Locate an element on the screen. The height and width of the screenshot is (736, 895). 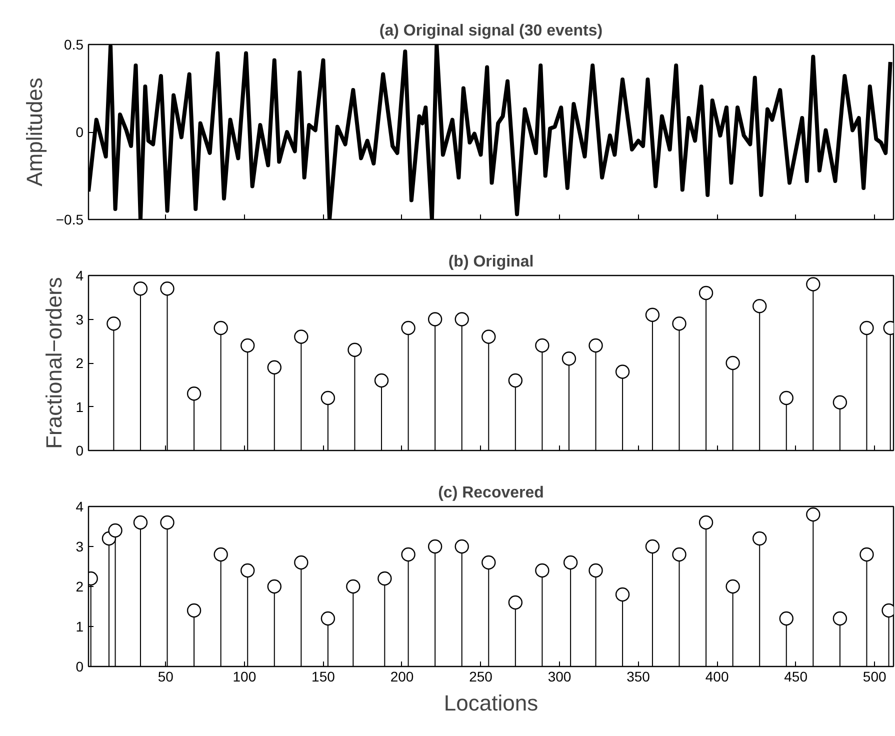
x-tick-label: 300 is located at coordinates (560, 676).